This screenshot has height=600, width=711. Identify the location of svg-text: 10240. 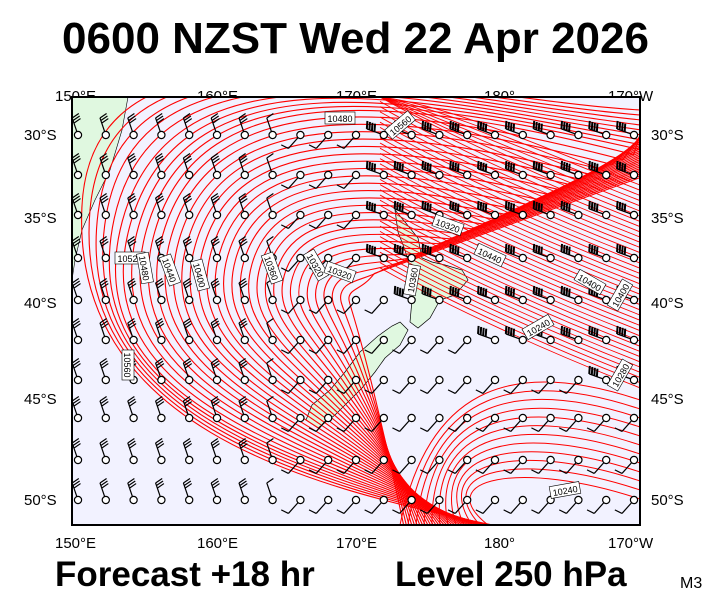
(565, 491).